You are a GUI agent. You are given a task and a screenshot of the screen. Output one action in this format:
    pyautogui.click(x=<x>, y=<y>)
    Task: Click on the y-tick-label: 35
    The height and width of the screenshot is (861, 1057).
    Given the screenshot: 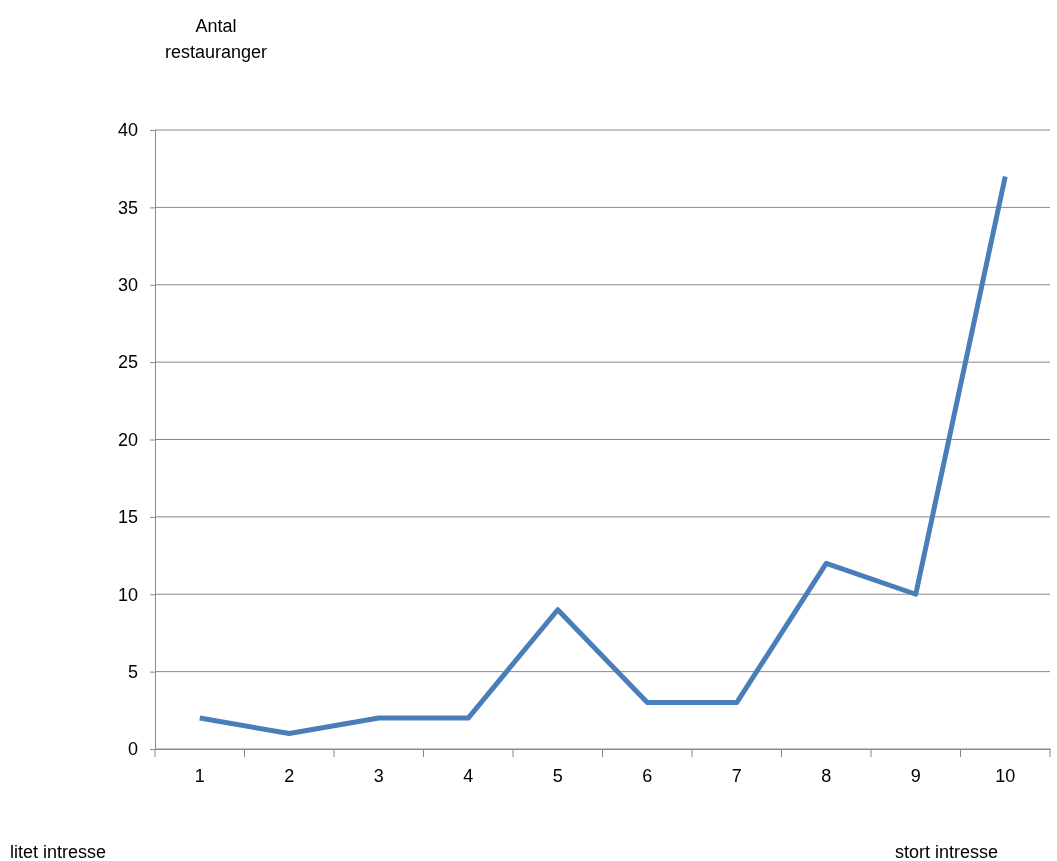 What is the action you would take?
    pyautogui.click(x=127, y=207)
    